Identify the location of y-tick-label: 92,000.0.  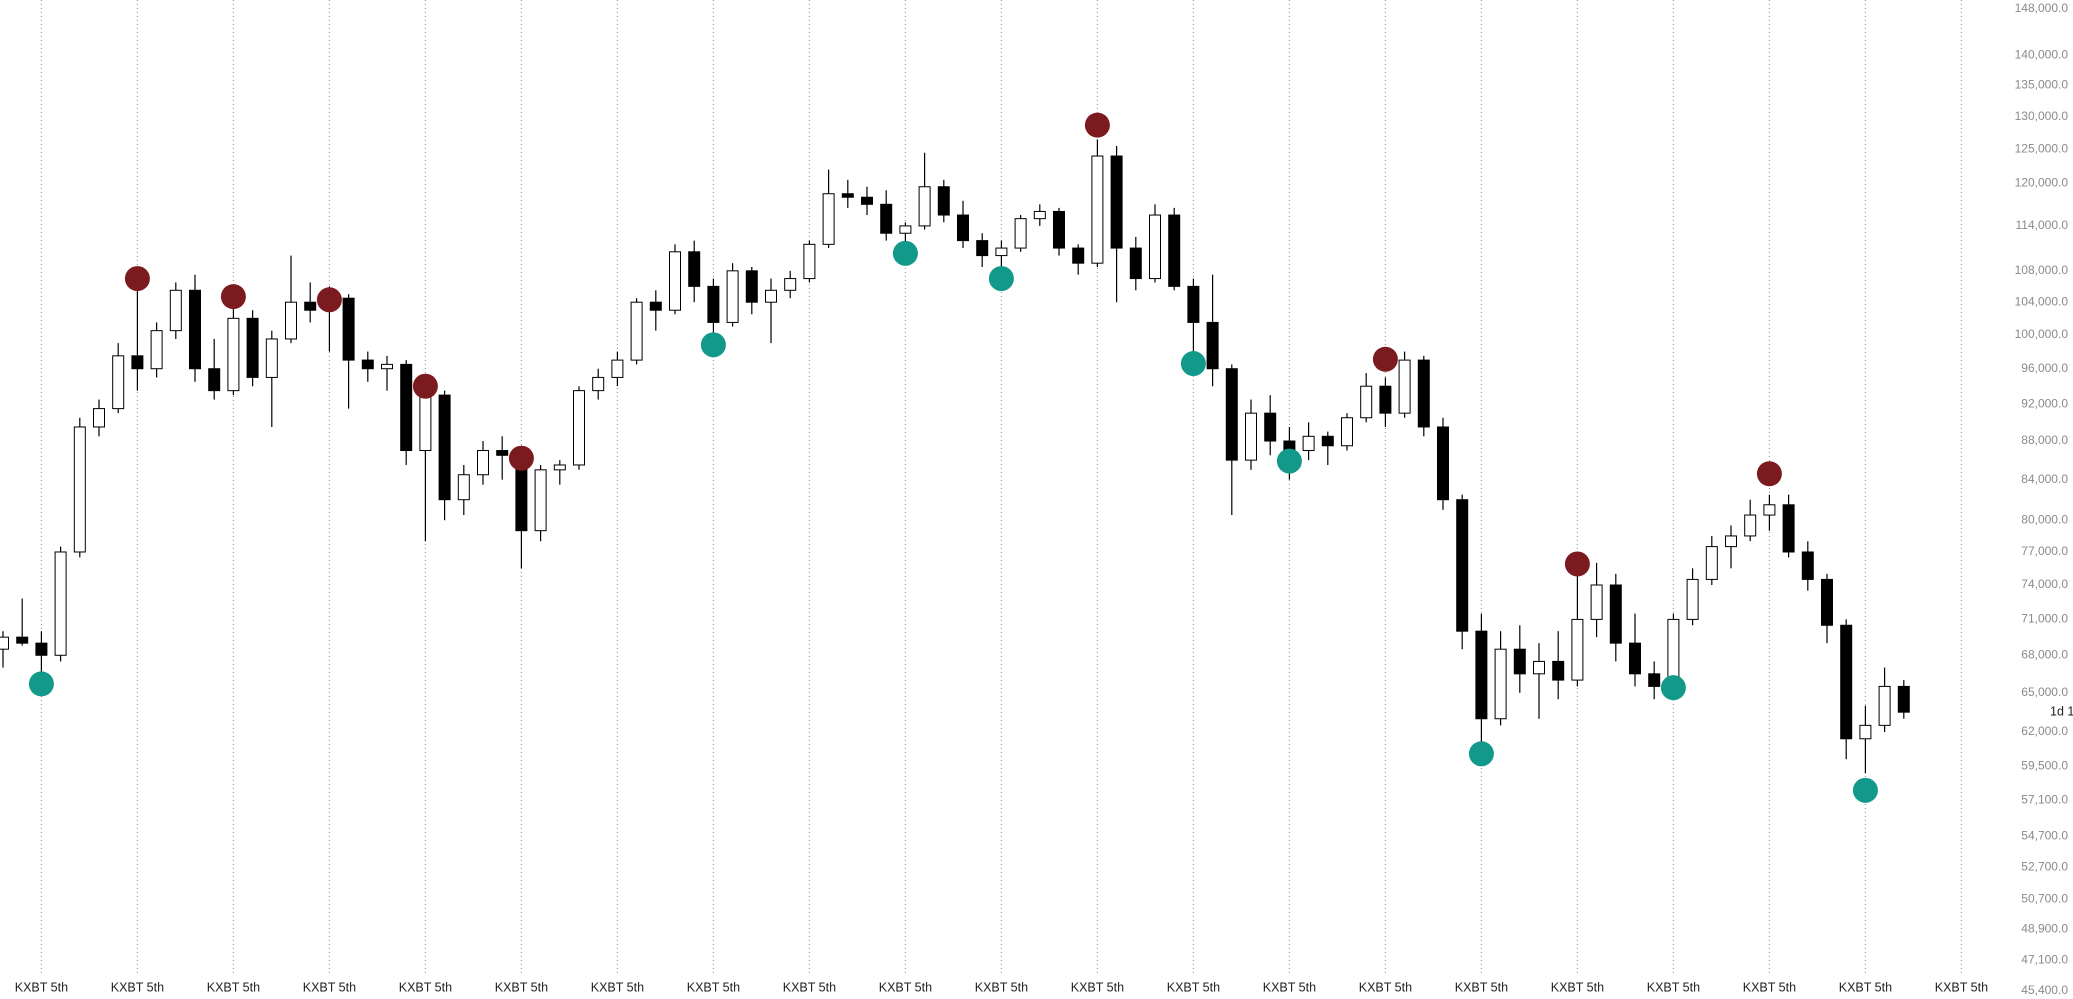
(2044, 403).